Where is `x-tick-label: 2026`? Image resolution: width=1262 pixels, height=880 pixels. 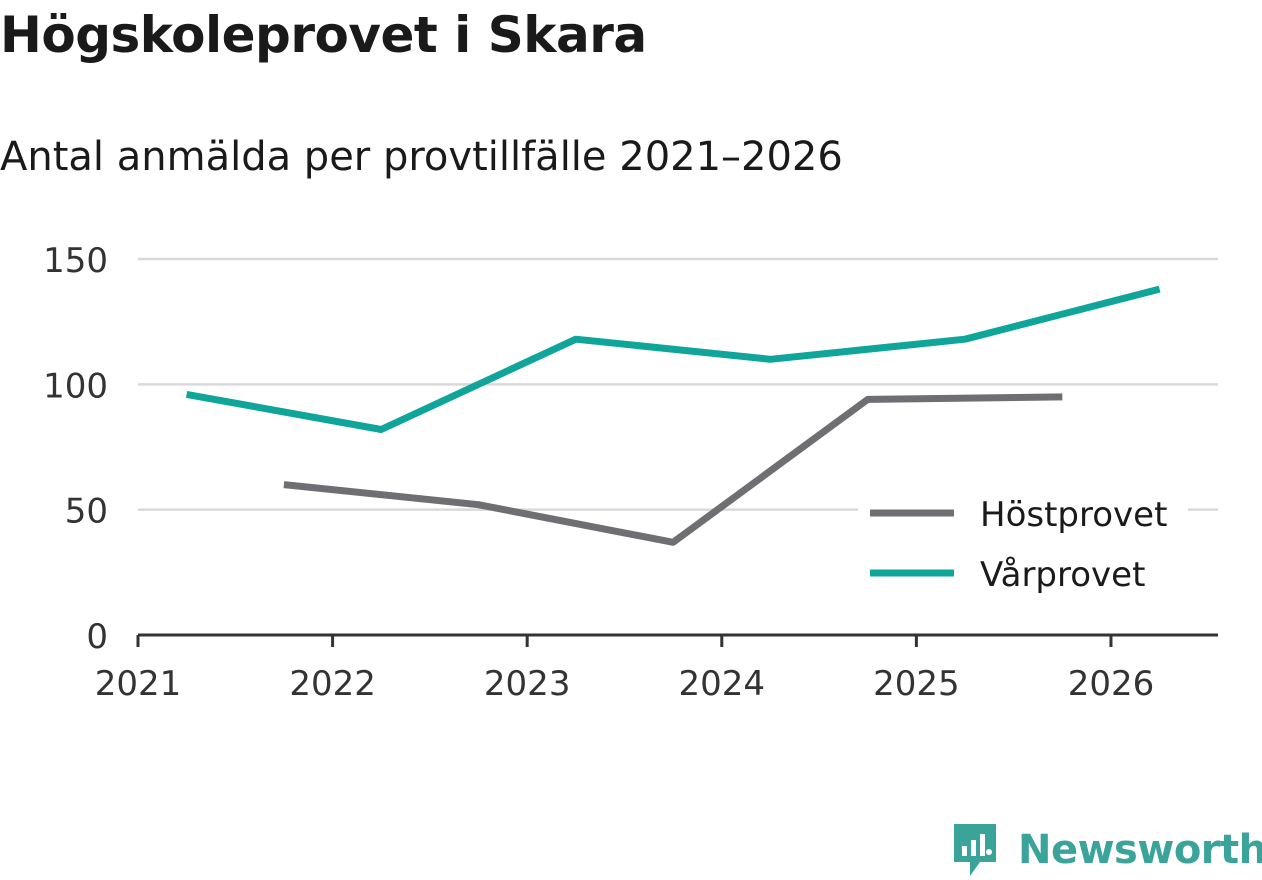 x-tick-label: 2026 is located at coordinates (1111, 684).